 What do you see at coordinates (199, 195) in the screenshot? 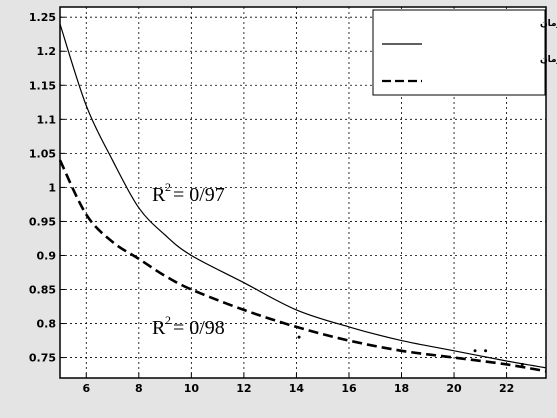
I see `r2-annotation-value: = 0/97` at bounding box center [199, 195].